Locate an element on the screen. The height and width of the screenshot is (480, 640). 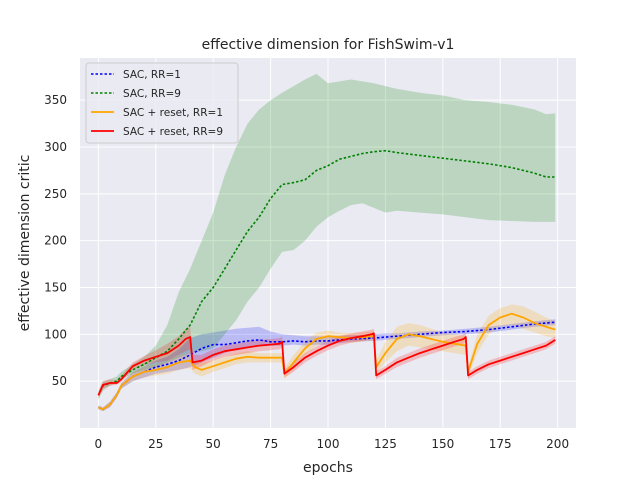
x-tick-label: 0 is located at coordinates (99, 444).